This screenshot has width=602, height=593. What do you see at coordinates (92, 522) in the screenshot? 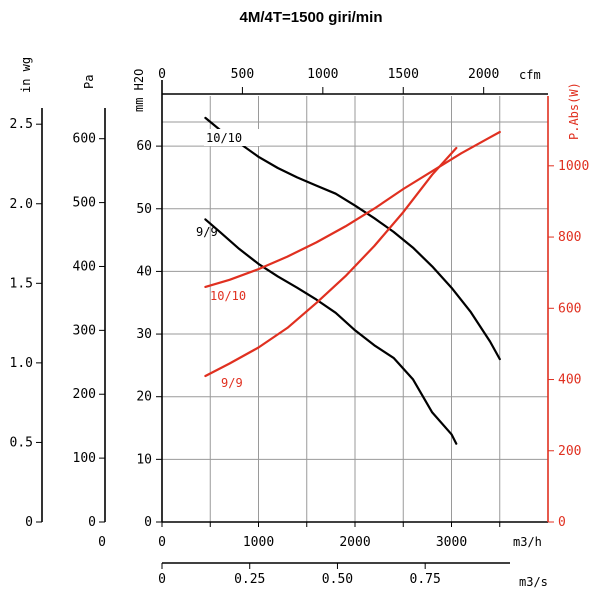
I see `y-tick-pa: 0` at bounding box center [92, 522].